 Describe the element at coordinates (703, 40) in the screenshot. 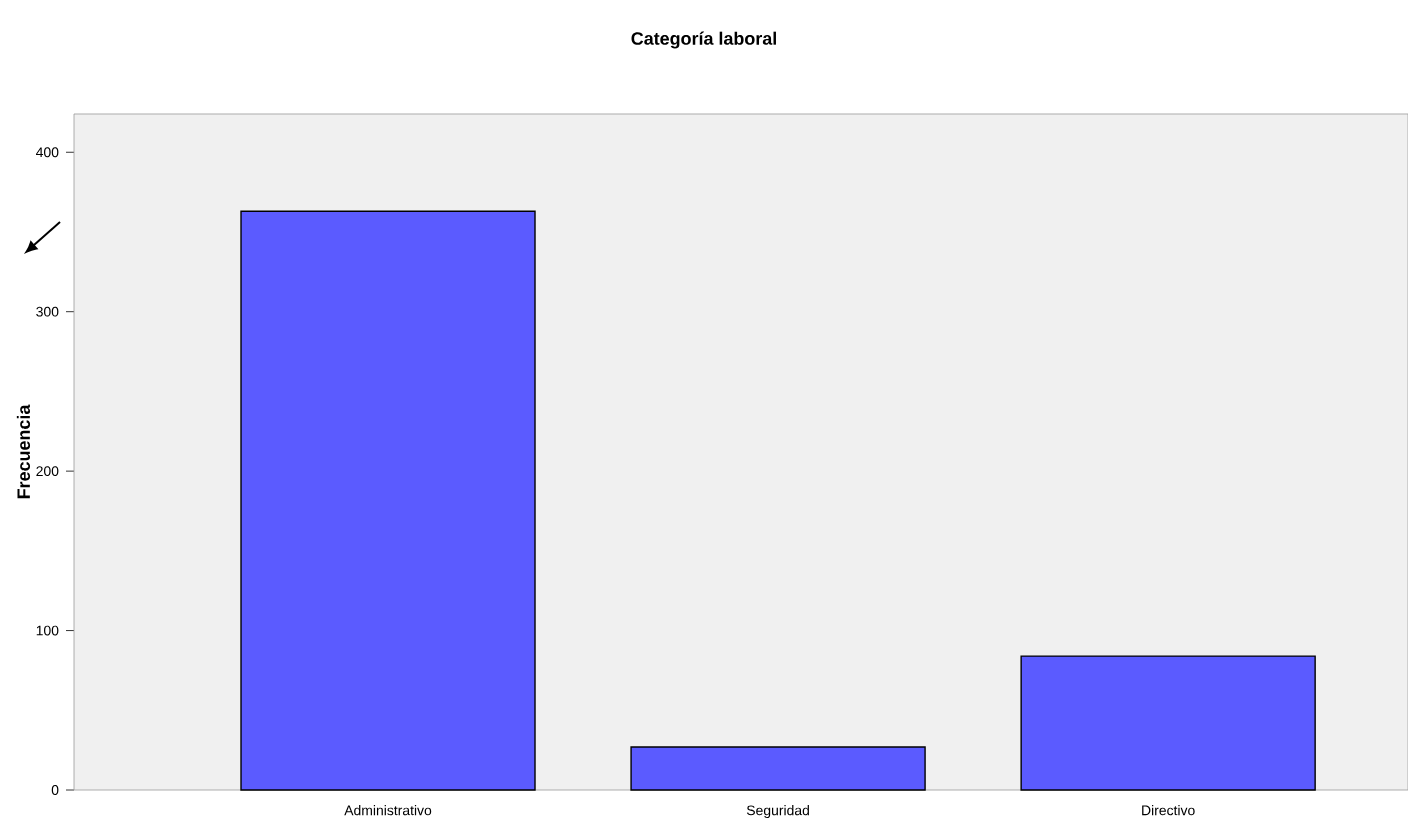

I see `chart-title: Categoría laboral` at that location.